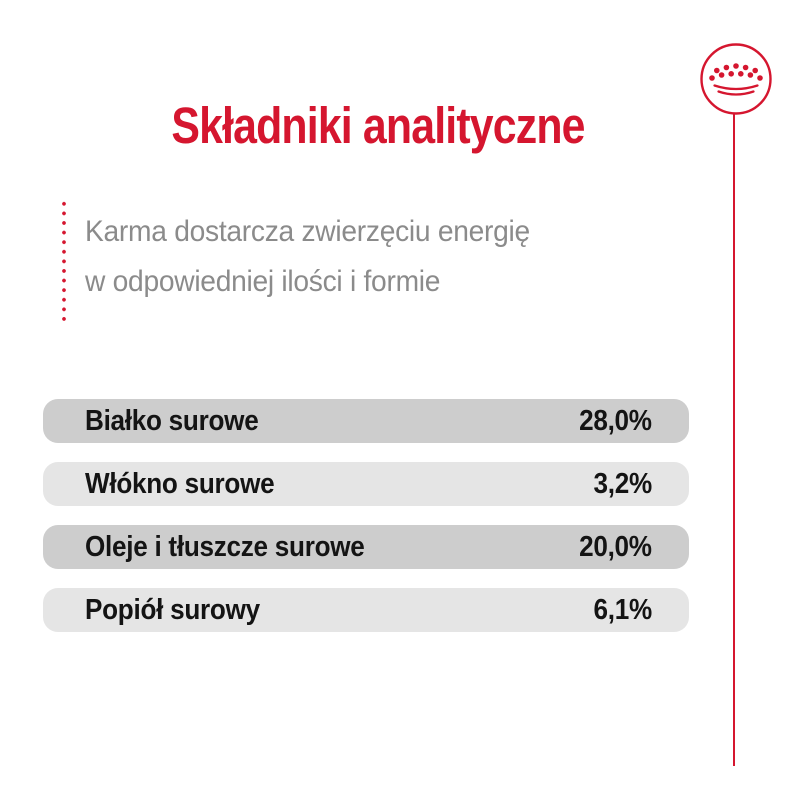 Image resolution: width=800 pixels, height=800 pixels. What do you see at coordinates (736, 90) in the screenshot?
I see `crown-bands` at bounding box center [736, 90].